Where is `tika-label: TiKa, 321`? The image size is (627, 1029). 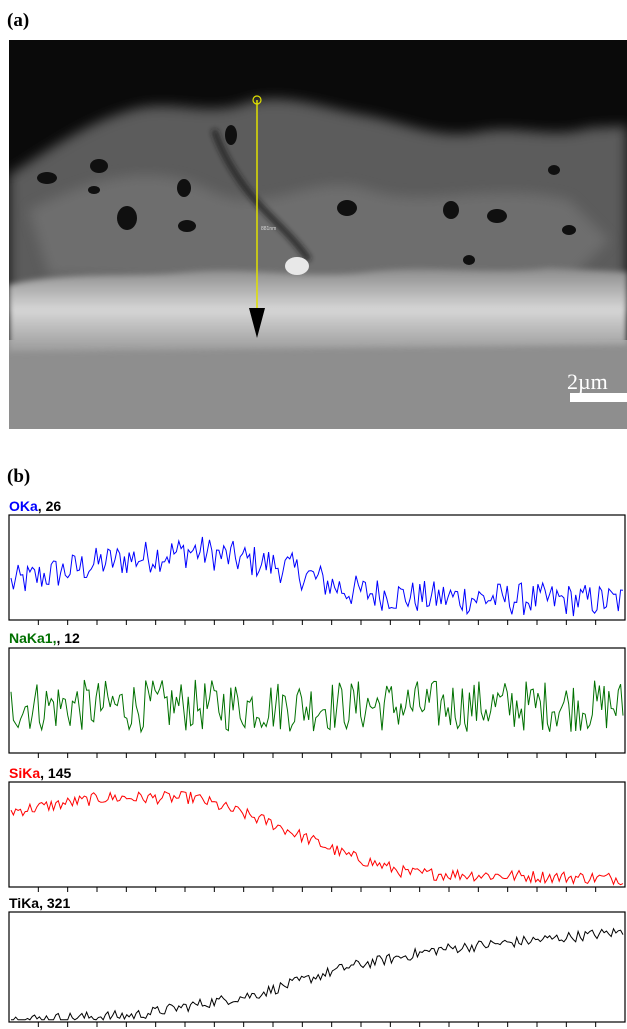 tika-label: TiKa, 321 is located at coordinates (40, 903).